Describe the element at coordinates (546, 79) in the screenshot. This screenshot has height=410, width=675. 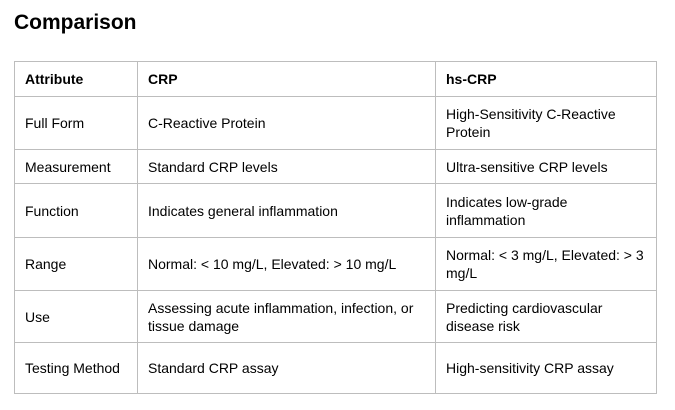
I see `column-header-hscrp: hs-CRP` at that location.